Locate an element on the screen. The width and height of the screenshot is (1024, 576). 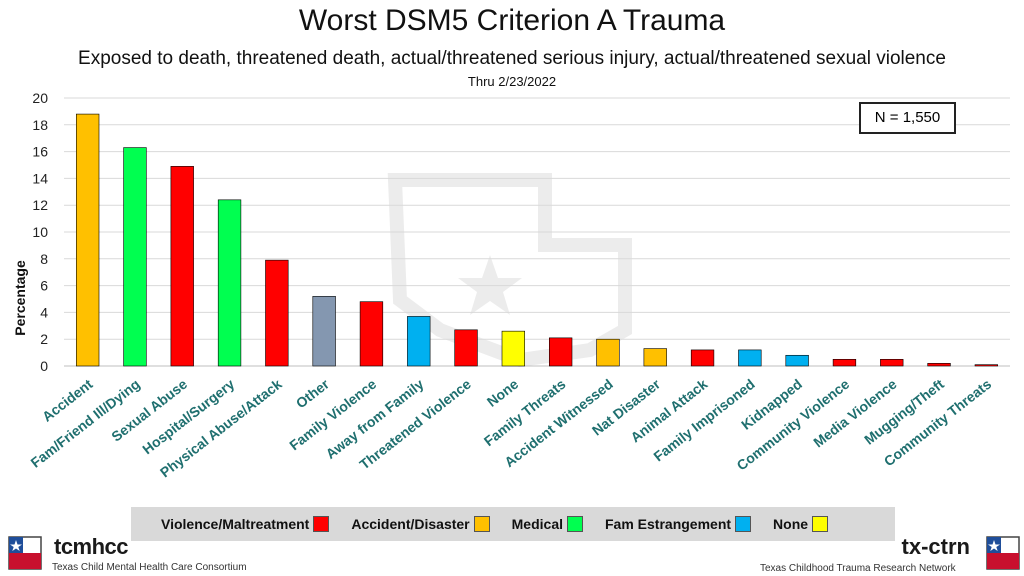
right-logo-name: tx-ctrn is located at coordinates (935, 546).